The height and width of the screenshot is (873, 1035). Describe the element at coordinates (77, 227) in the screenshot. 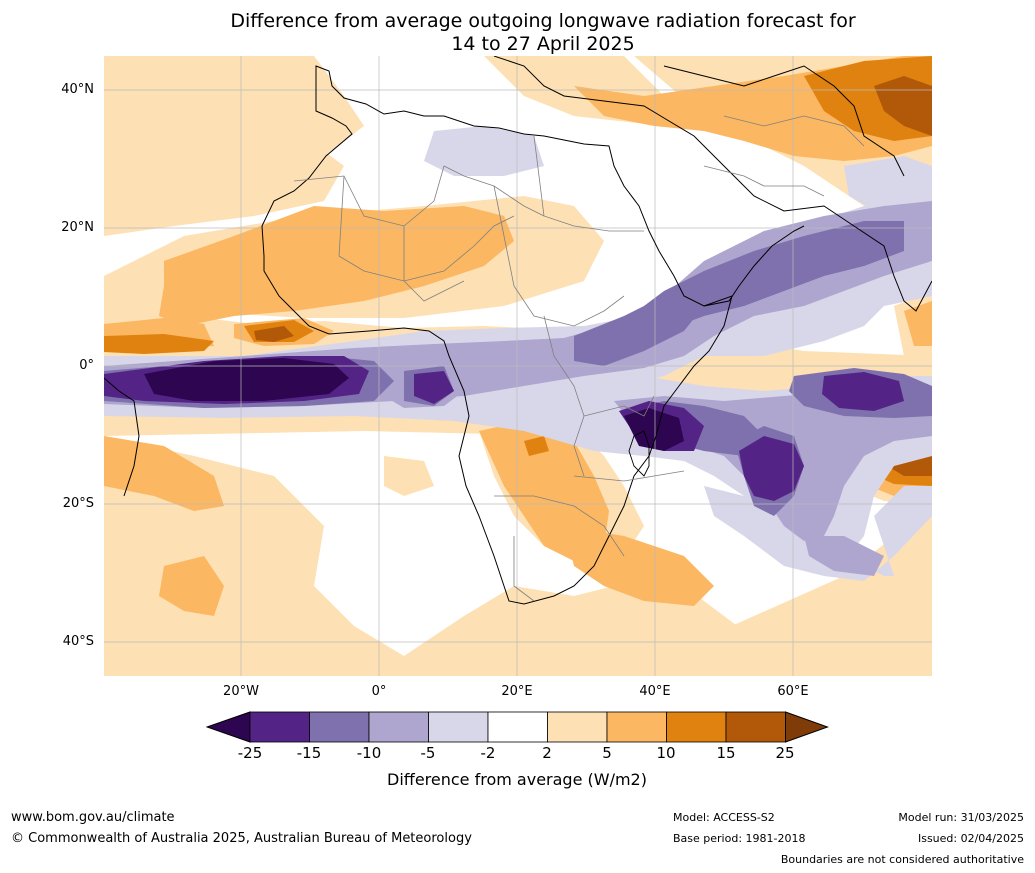

I see `lat-label-20n: 20°N` at that location.